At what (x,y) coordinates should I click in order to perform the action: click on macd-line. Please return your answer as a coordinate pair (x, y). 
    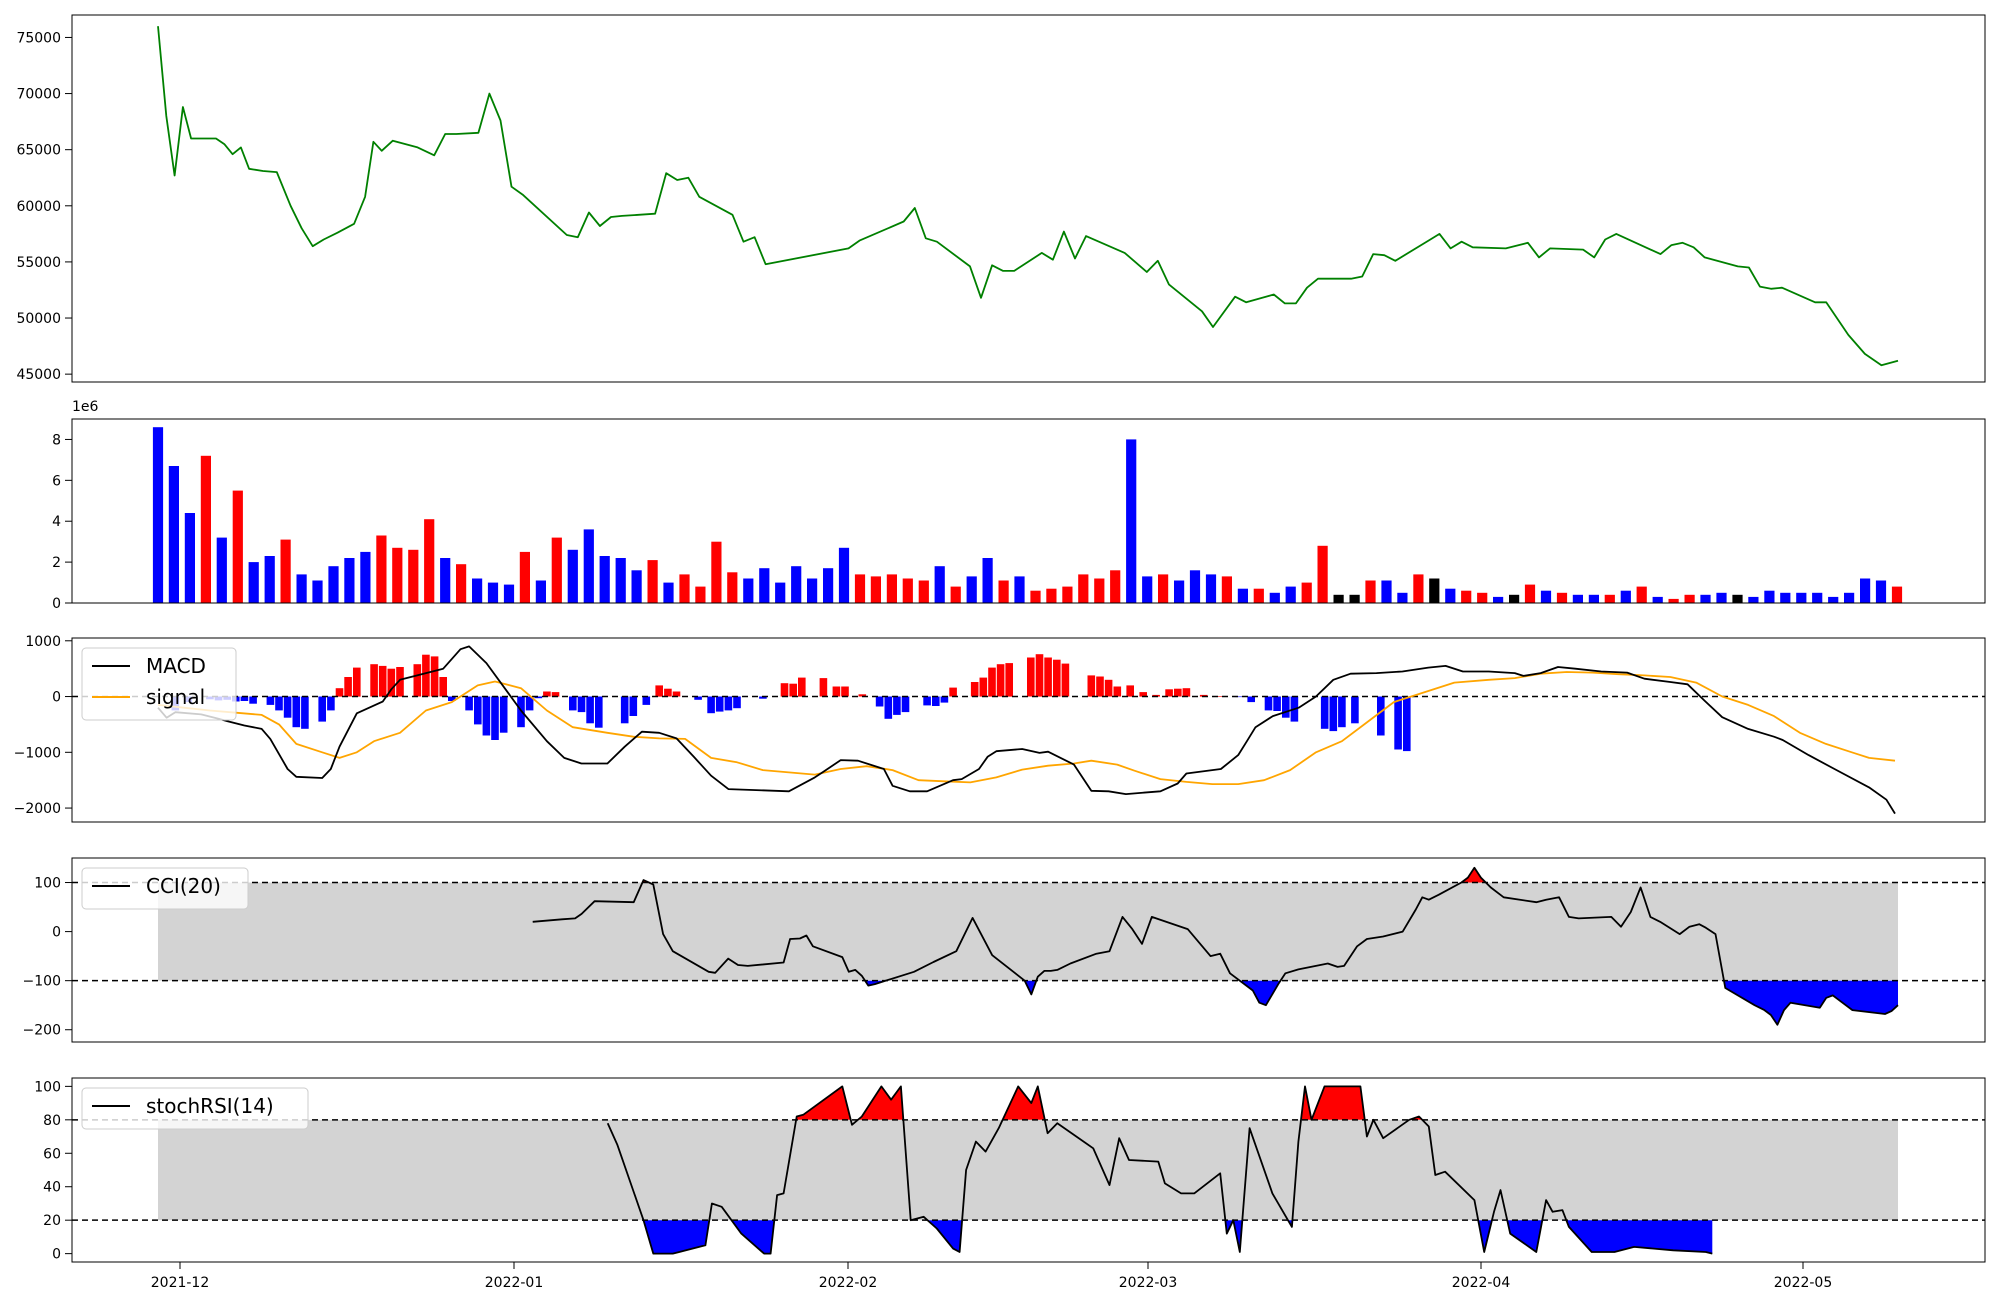
    Looking at the image, I should click on (1026, 730).